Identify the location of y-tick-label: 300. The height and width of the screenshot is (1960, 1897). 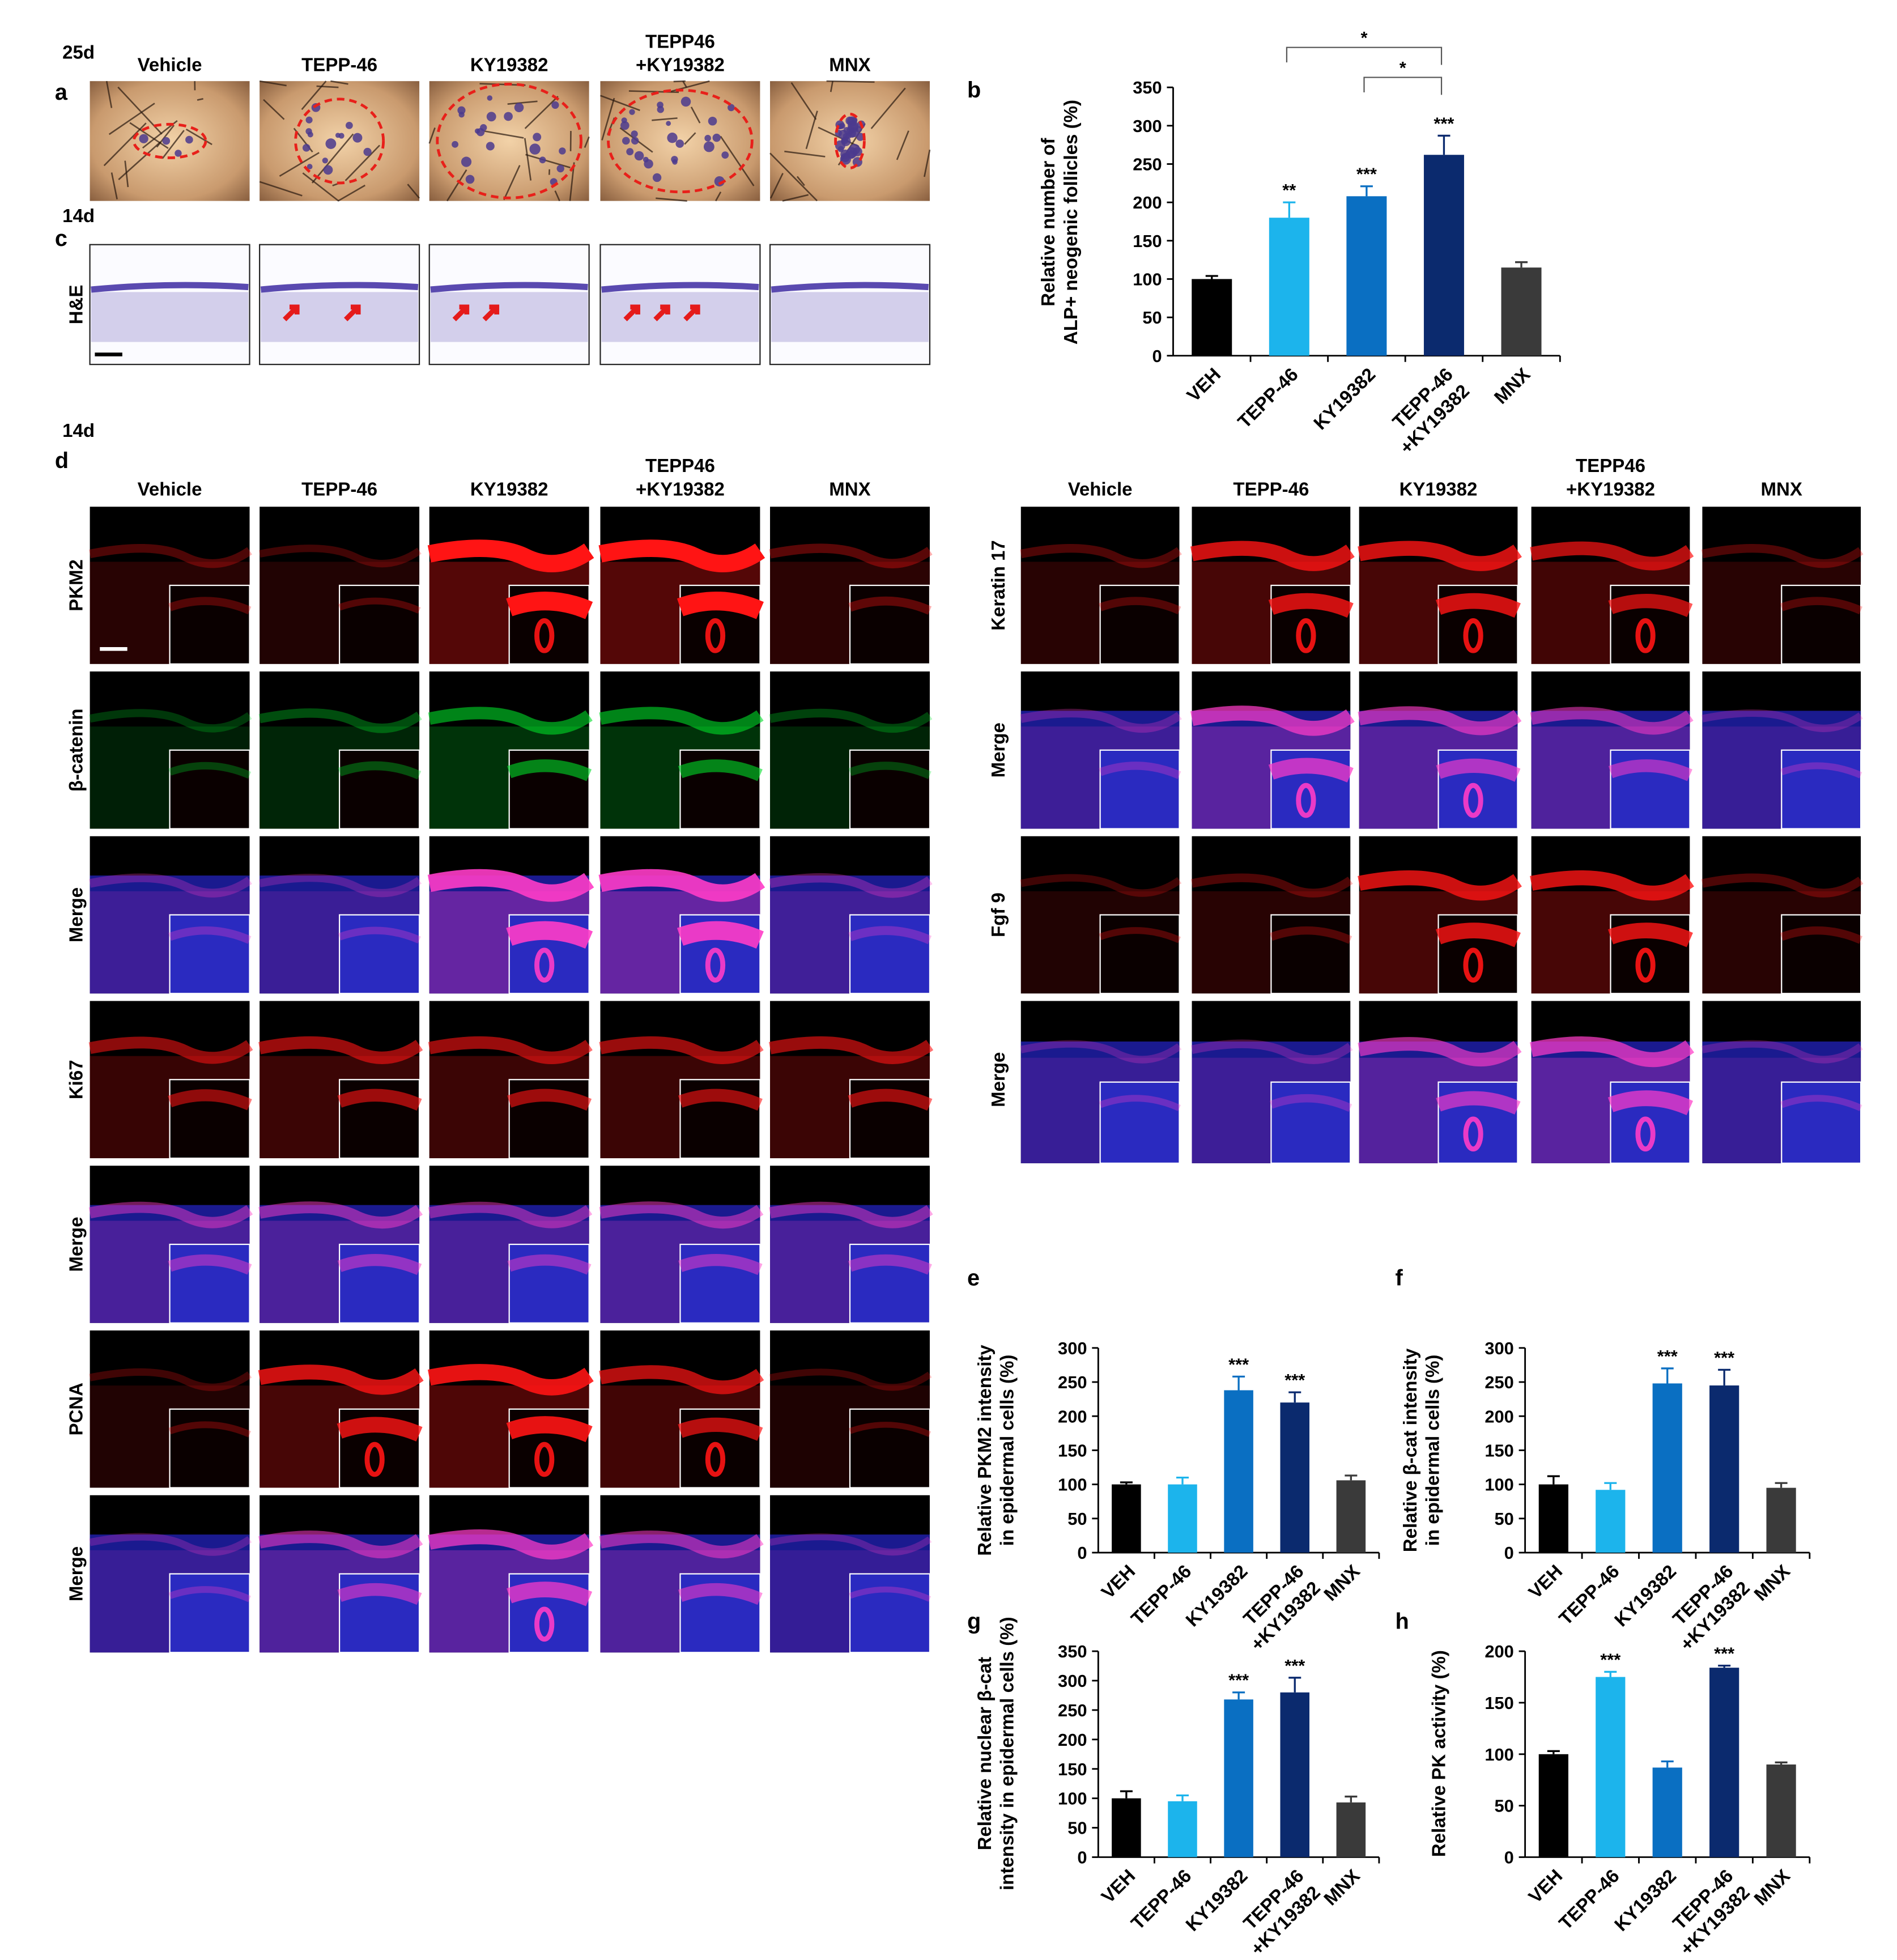
(1147, 126).